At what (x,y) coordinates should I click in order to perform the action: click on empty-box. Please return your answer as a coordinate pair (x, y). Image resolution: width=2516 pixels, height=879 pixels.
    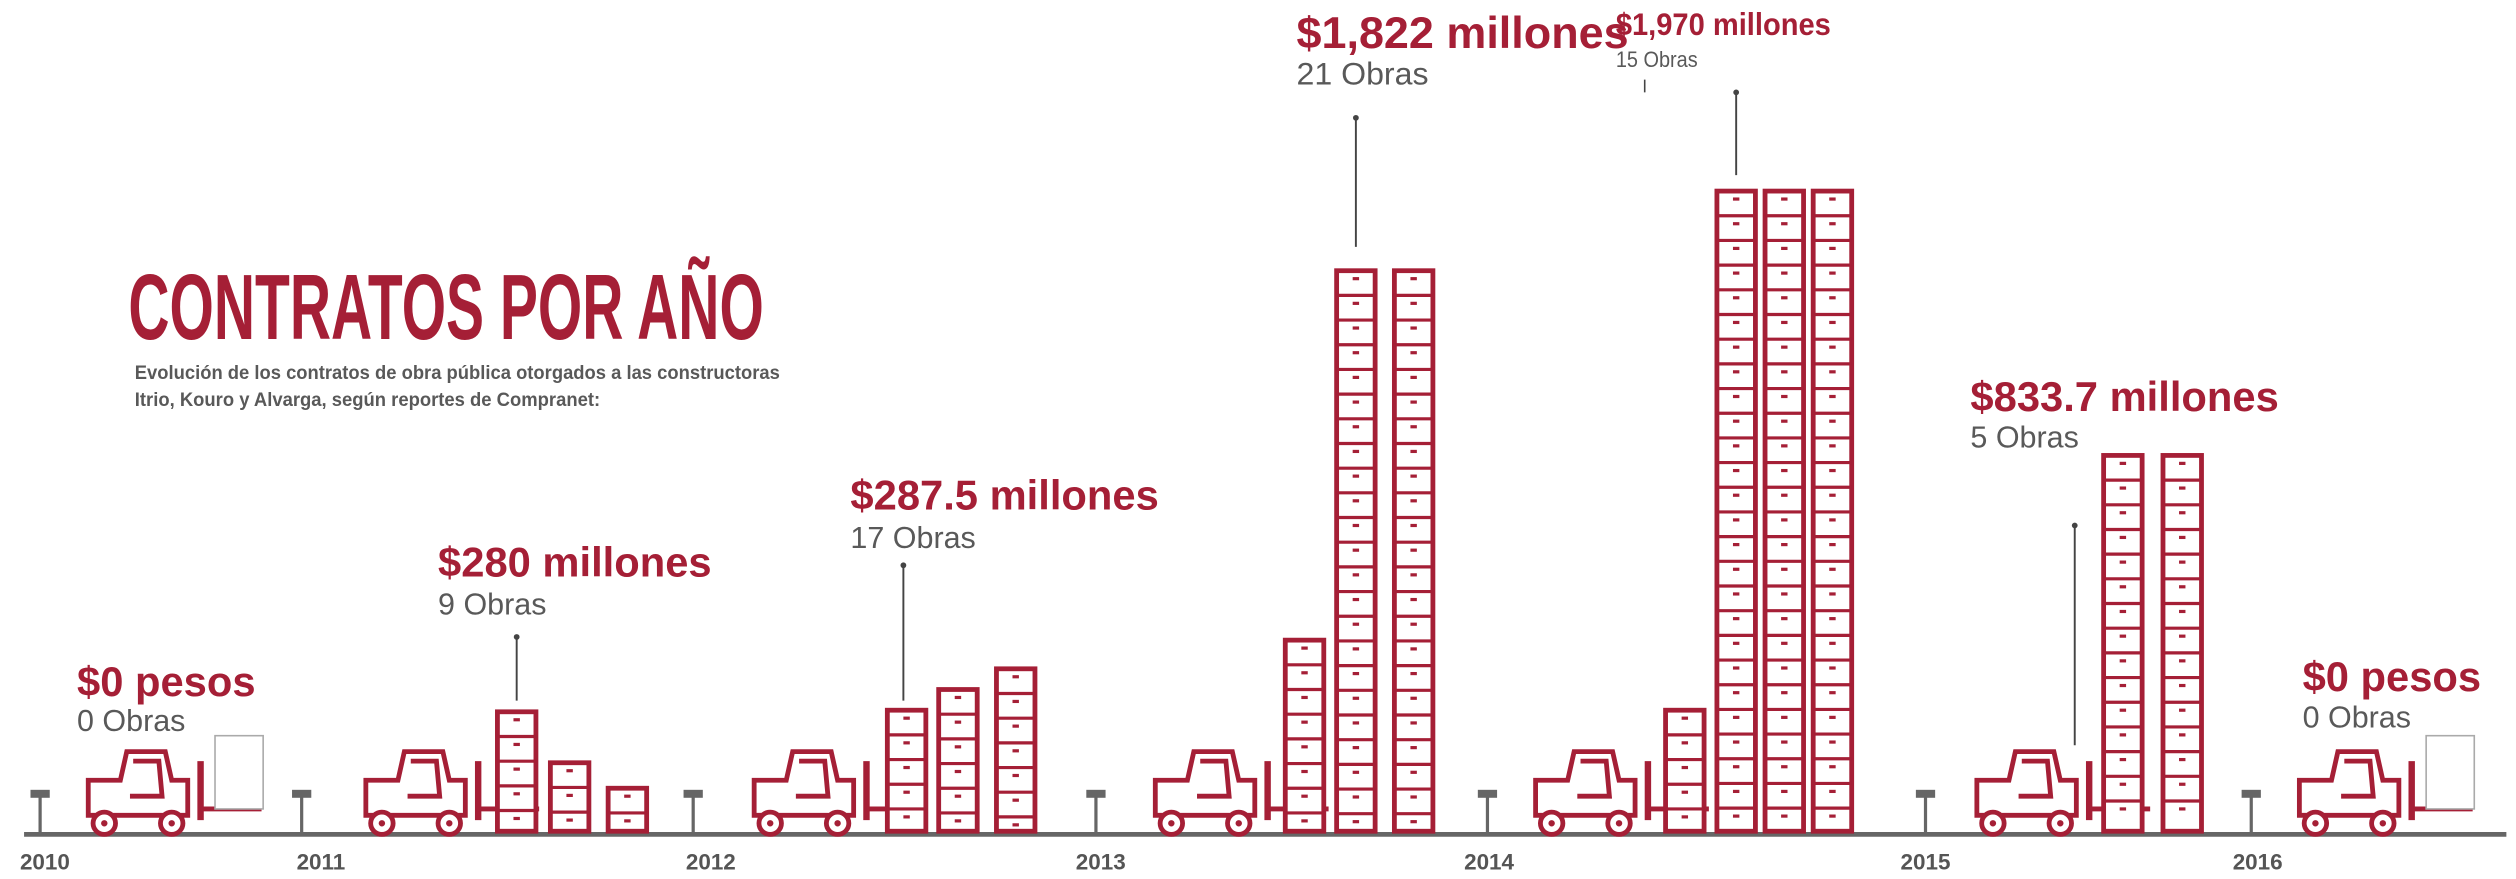
    Looking at the image, I should click on (2450, 772).